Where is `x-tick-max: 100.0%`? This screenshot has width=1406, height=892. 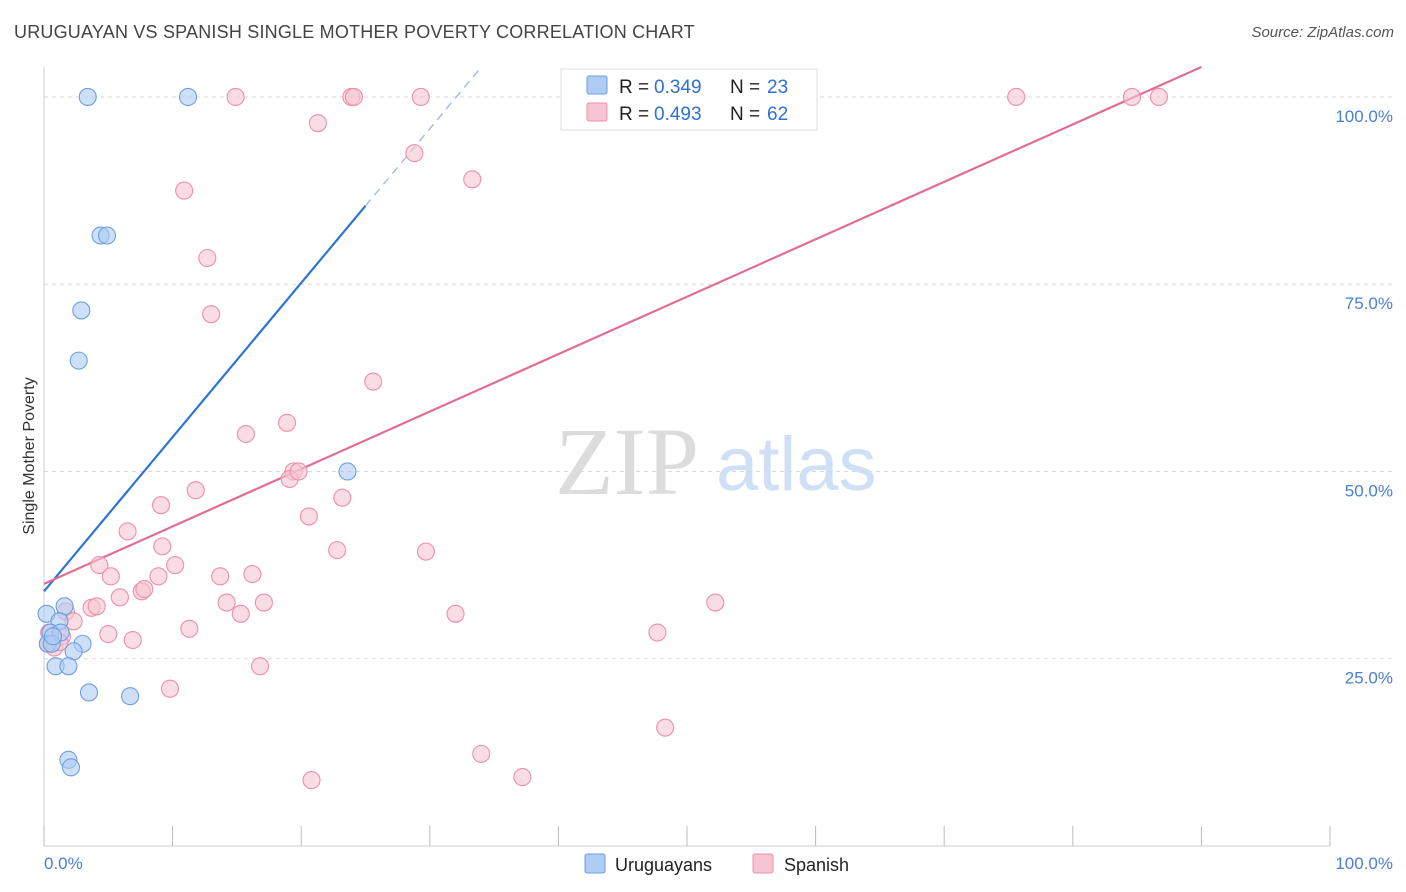
x-tick-max: 100.0% is located at coordinates (1364, 863).